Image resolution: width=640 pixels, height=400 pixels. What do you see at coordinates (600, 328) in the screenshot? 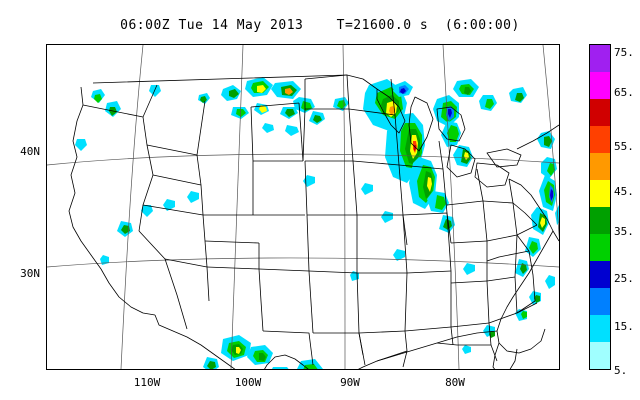
I see `colorbar-segment-cyan` at bounding box center [600, 328].